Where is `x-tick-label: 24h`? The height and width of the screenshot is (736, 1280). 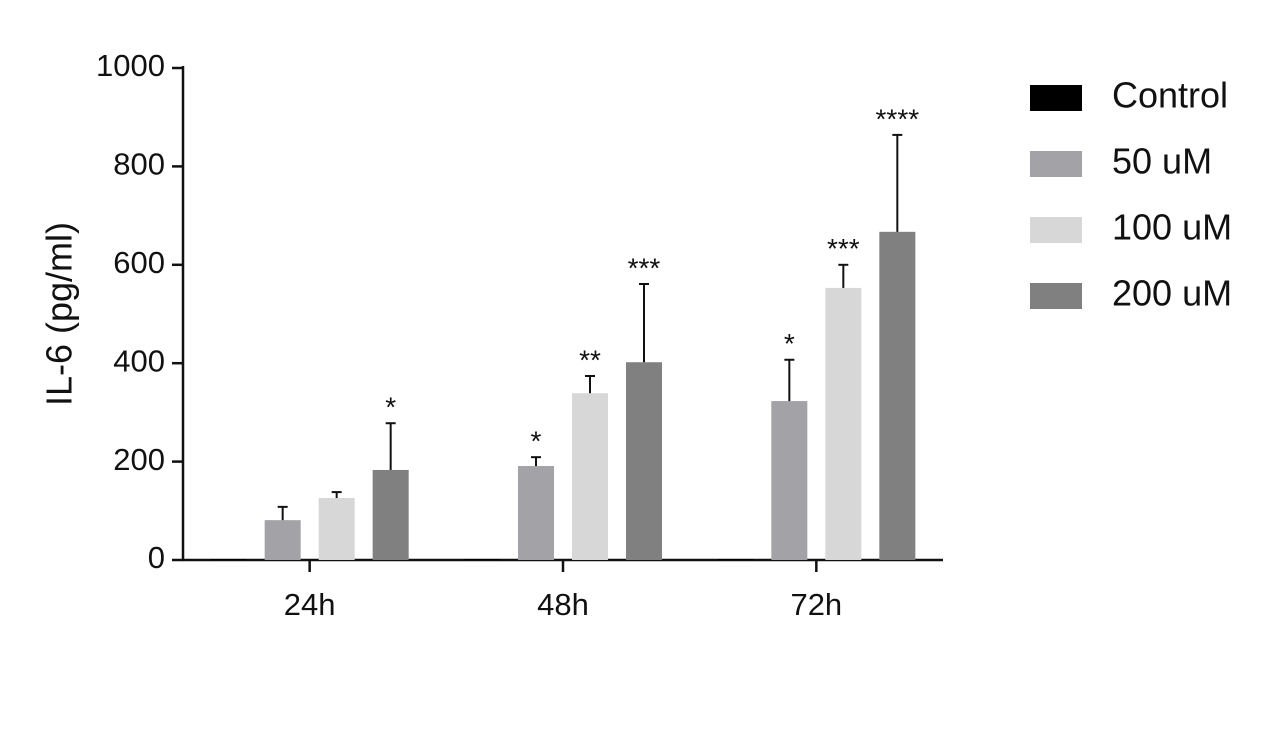
x-tick-label: 24h is located at coordinates (310, 604).